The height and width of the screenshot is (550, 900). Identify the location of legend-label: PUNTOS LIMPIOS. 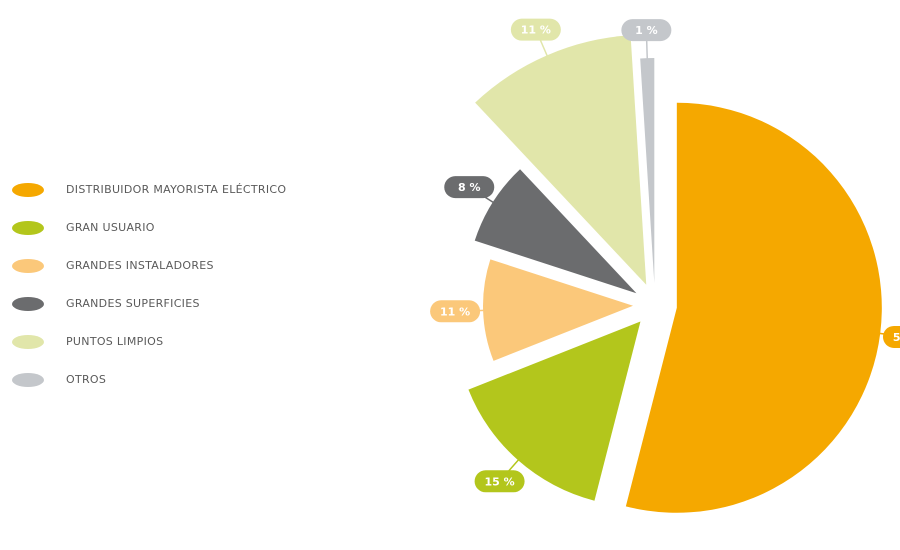
(114, 341).